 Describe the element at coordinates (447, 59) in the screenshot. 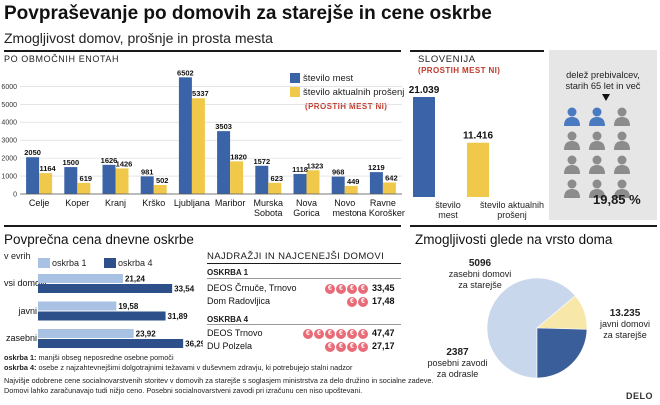

I see `slovenia-heading: SLOVENIJA` at that location.